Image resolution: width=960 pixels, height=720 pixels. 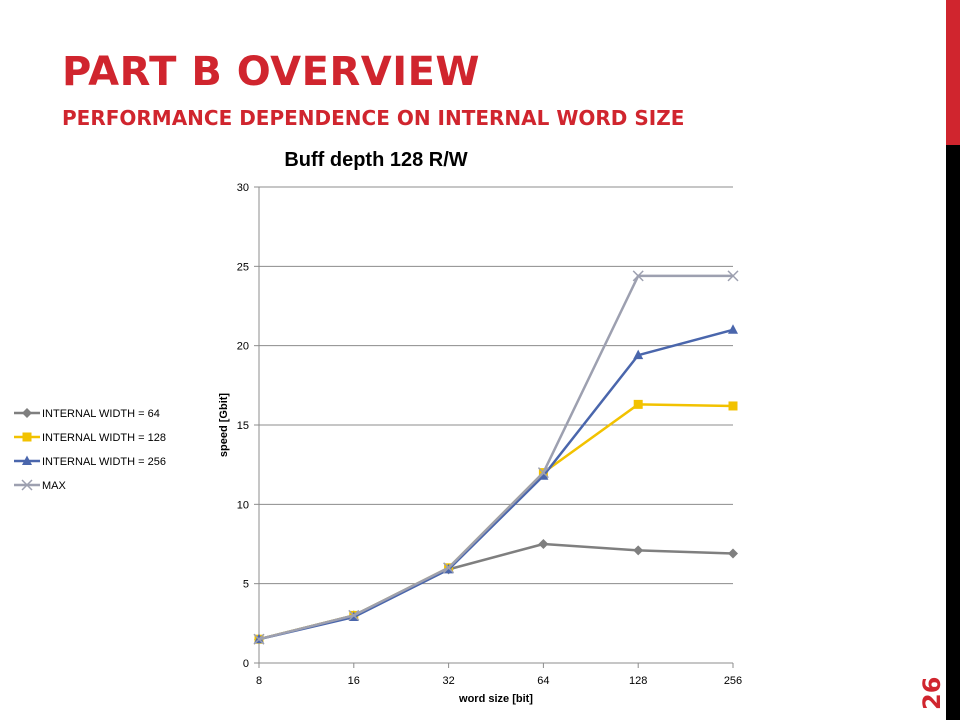 I want to click on legend-entry: INTERNAL WIDTH = 64, so click(x=87, y=414).